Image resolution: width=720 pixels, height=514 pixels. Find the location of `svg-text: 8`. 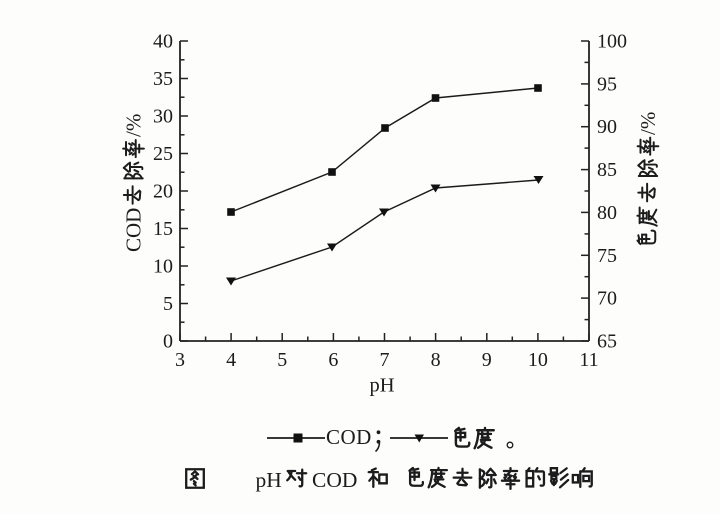

svg-text: 8 is located at coordinates (436, 360).